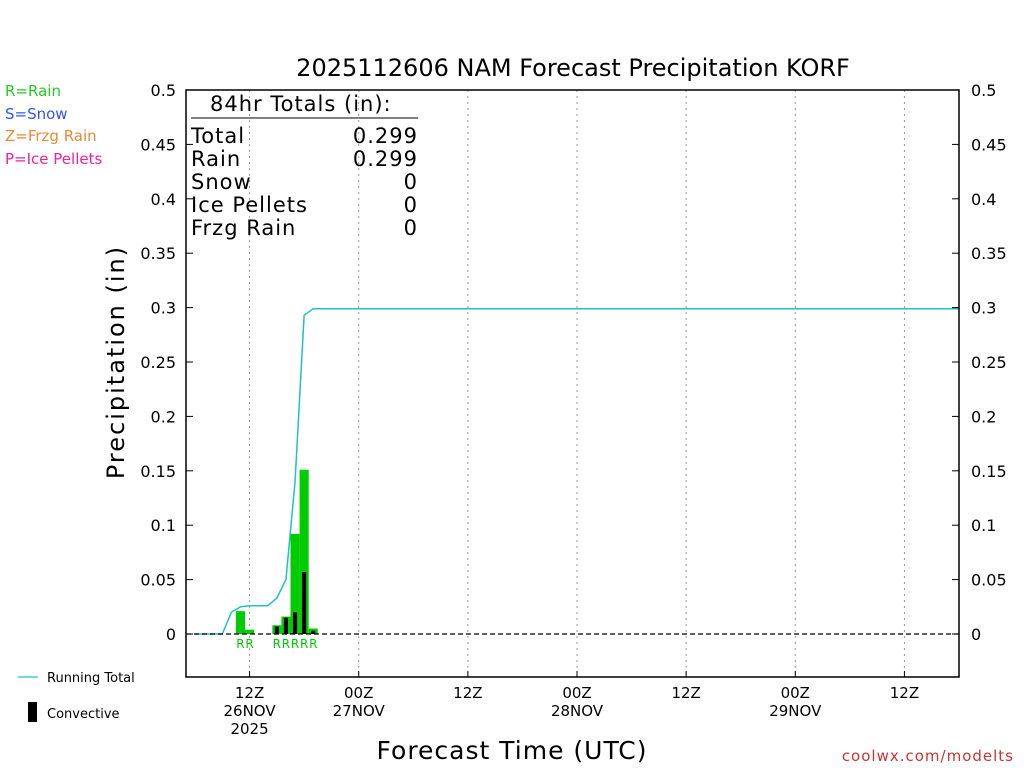  What do you see at coordinates (249, 205) in the screenshot?
I see `totals-label-ice-pellets: Ice Pellets` at bounding box center [249, 205].